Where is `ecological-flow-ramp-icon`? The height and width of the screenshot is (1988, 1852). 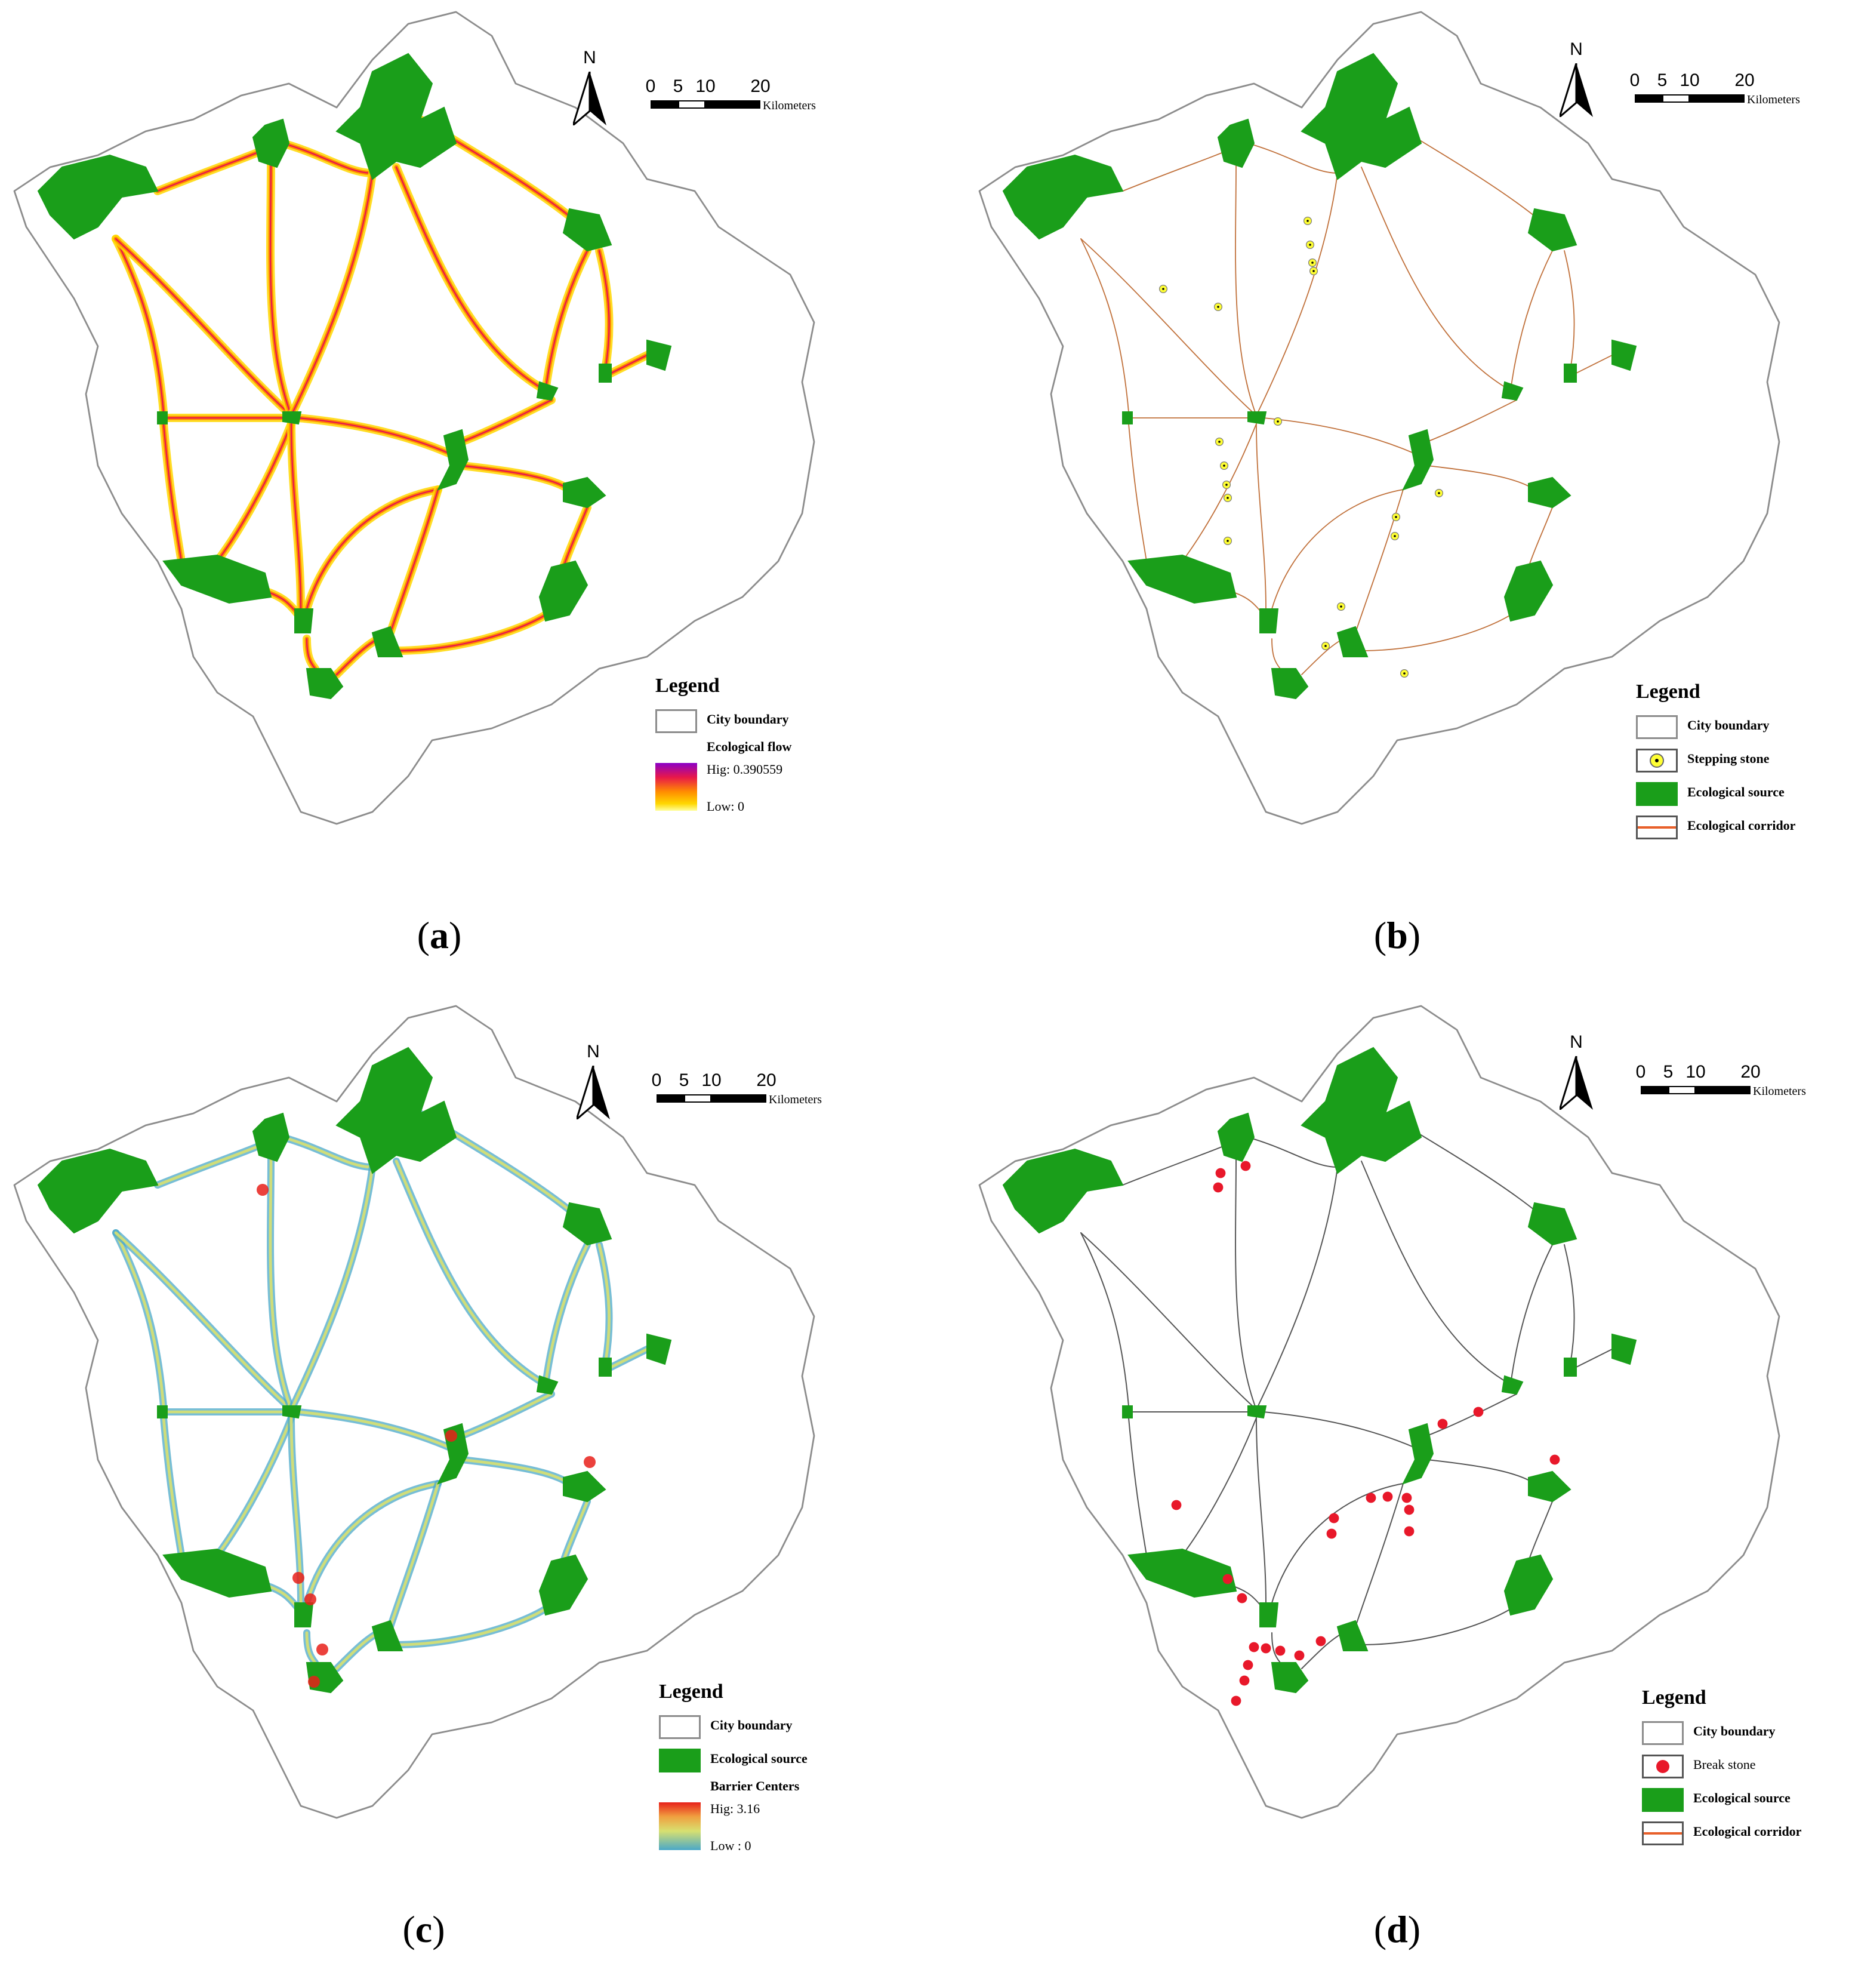 ecological-flow-ramp-icon is located at coordinates (676, 787).